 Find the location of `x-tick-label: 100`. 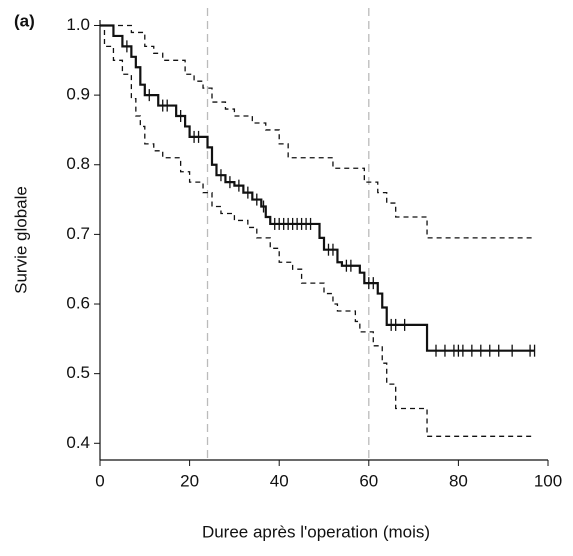

x-tick-label: 100 is located at coordinates (548, 480).